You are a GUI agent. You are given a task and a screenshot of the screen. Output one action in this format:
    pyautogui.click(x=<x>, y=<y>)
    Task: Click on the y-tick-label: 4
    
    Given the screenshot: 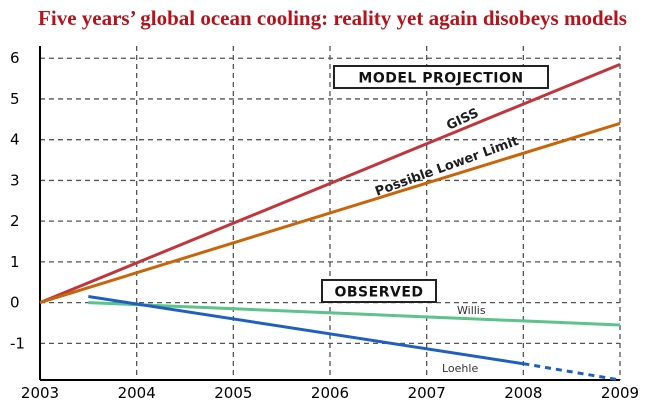 What is the action you would take?
    pyautogui.click(x=15, y=140)
    